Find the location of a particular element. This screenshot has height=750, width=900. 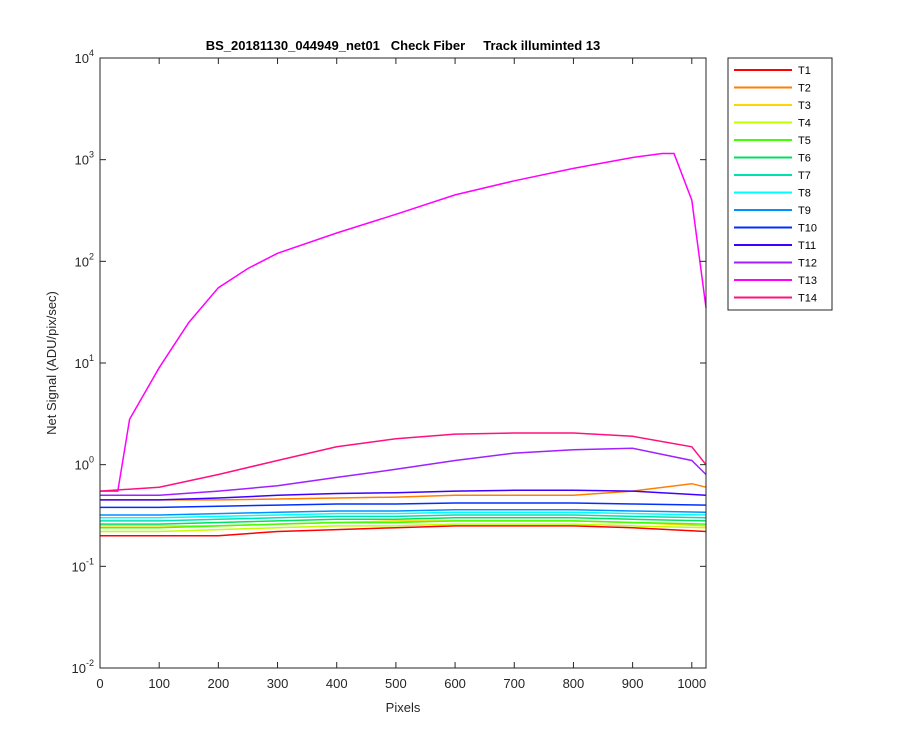

series-line-t10 is located at coordinates (403, 505).